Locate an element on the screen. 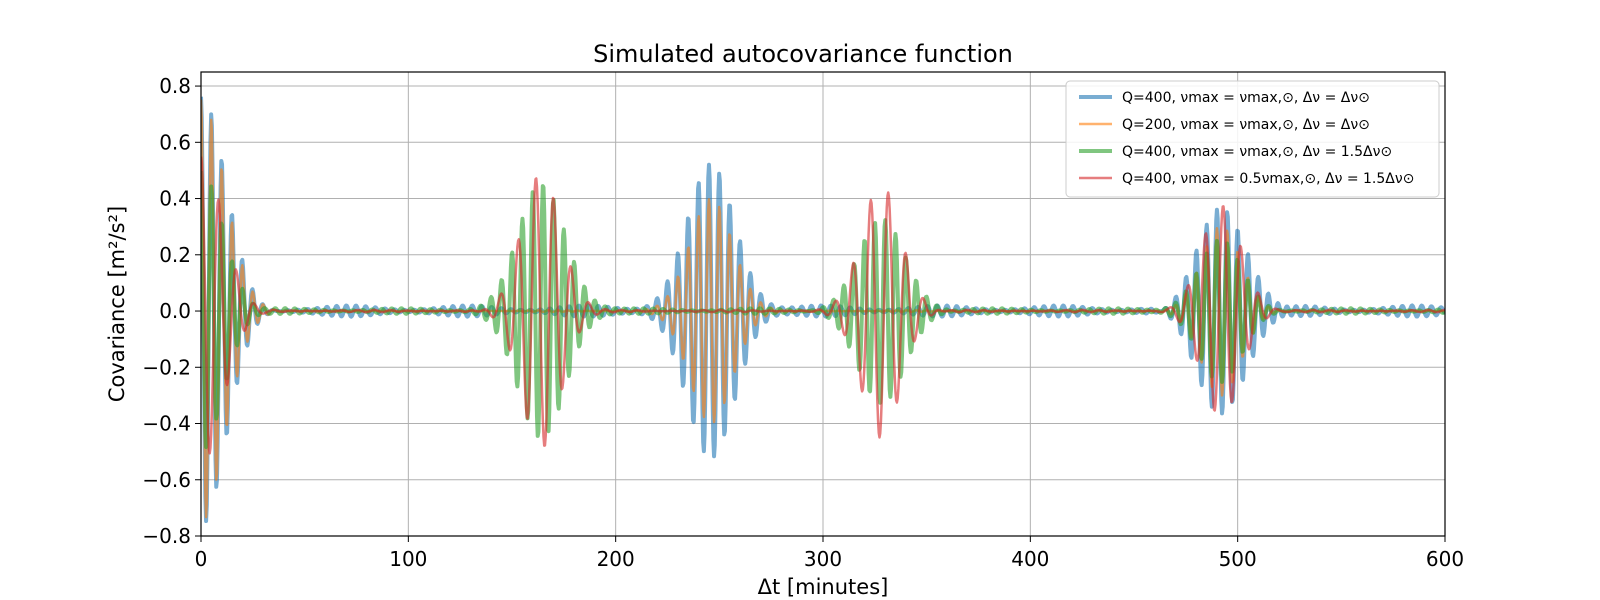 The width and height of the screenshot is (1600, 600). y-tick-label: −0.8 is located at coordinates (166, 536).